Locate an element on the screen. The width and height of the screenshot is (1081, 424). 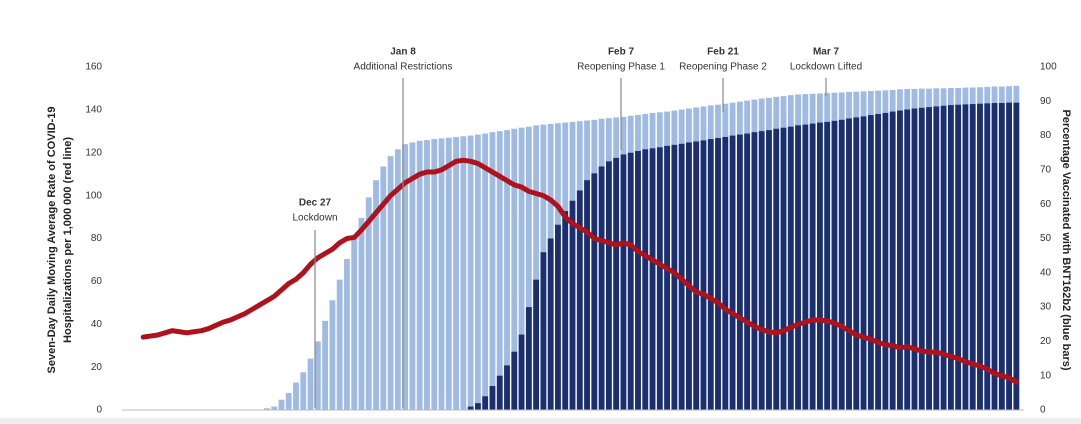
y2-tick-label: 90 is located at coordinates (1046, 101).